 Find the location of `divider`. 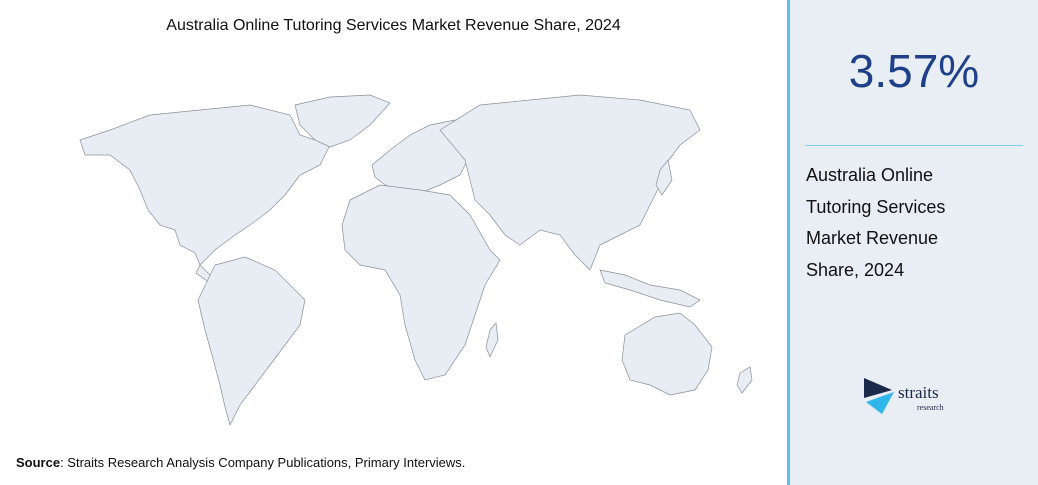

divider is located at coordinates (914, 145).